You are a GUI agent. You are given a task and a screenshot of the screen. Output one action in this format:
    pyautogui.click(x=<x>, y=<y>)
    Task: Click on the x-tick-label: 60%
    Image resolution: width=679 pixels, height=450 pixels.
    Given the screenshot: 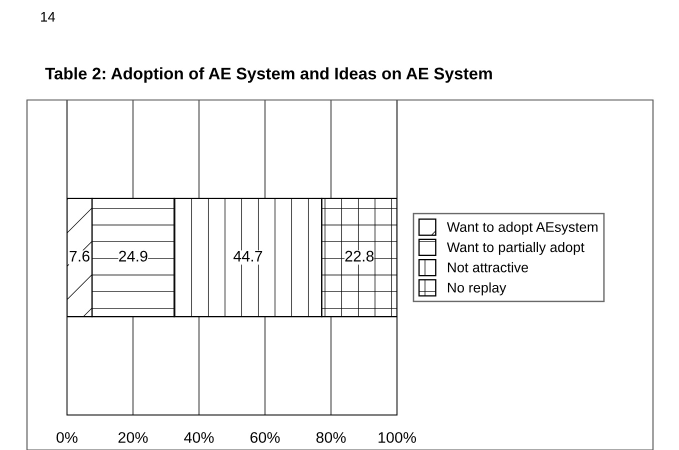 What is the action you would take?
    pyautogui.click(x=265, y=437)
    